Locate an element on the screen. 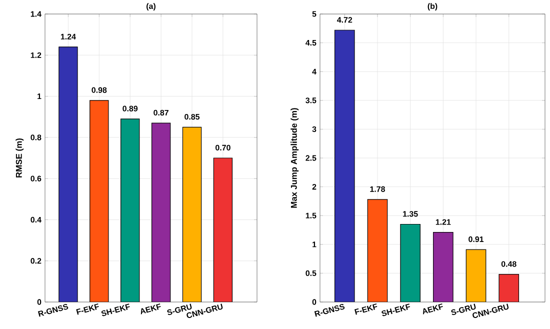  y-axis-title: RMSE (m) is located at coordinates (20, 158).